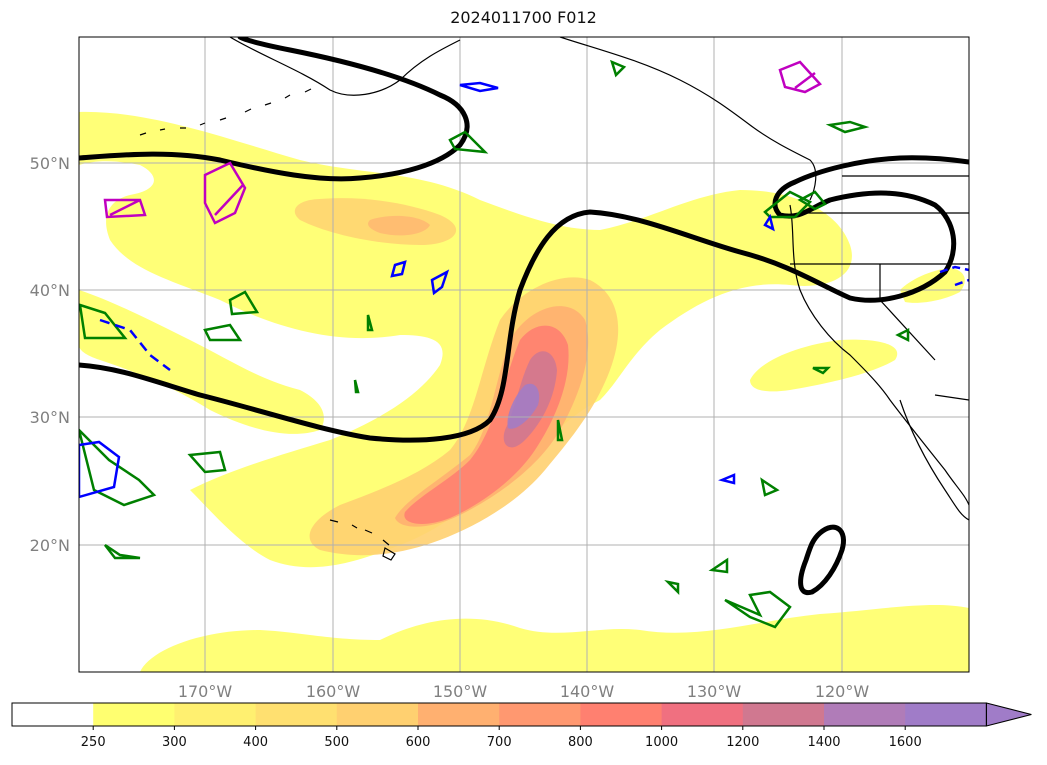 This screenshot has width=1047, height=765. What do you see at coordinates (93, 742) in the screenshot?
I see `colorbar-label: 250` at bounding box center [93, 742].